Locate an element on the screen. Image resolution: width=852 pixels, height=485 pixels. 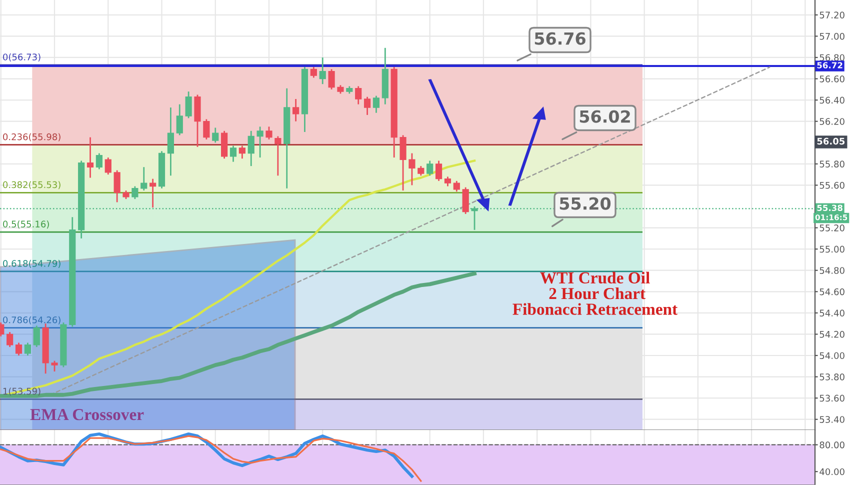
ref-line-label: 0.618(54.79) is located at coordinates (31, 264).